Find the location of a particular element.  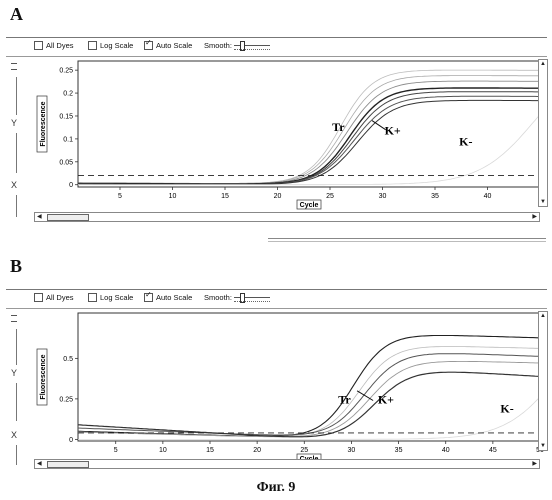

panel-a-scroll-thumb is located at coordinates (68, 217).